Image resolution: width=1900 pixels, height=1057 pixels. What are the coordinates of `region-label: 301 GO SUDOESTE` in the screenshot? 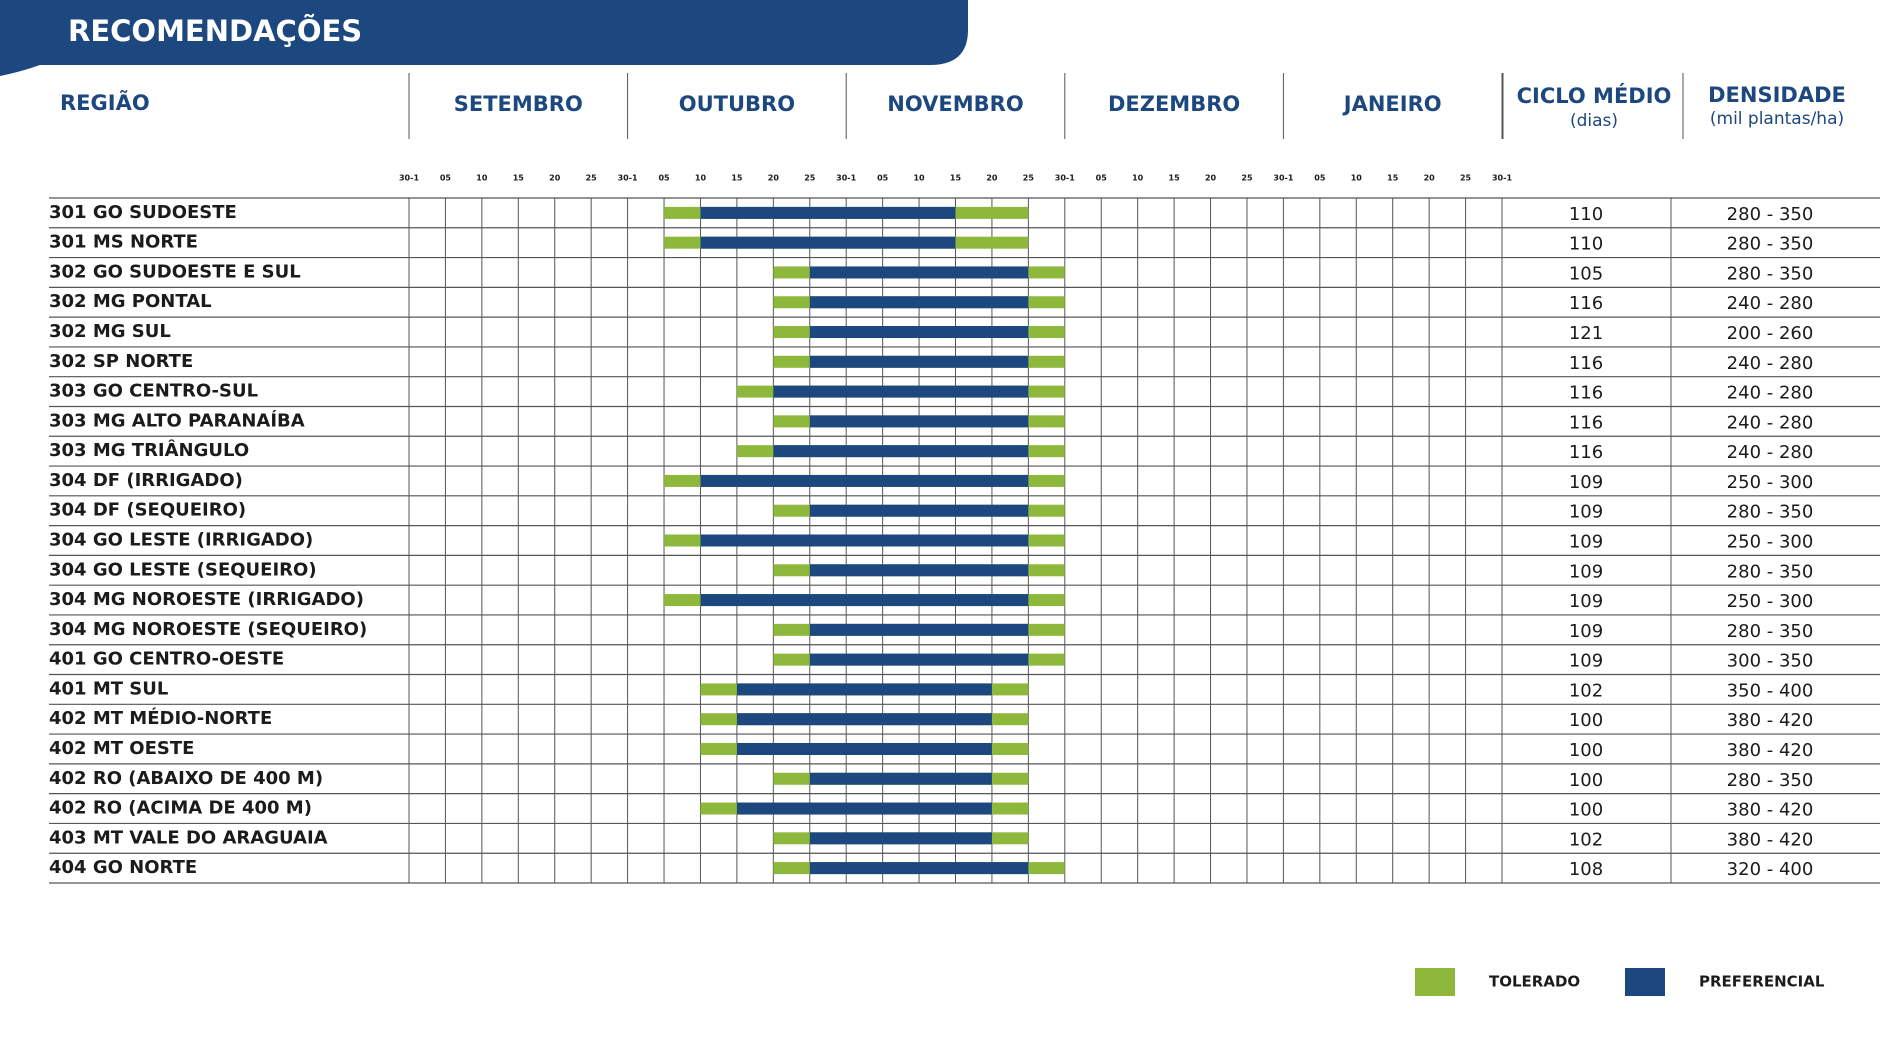 It's located at (143, 212).